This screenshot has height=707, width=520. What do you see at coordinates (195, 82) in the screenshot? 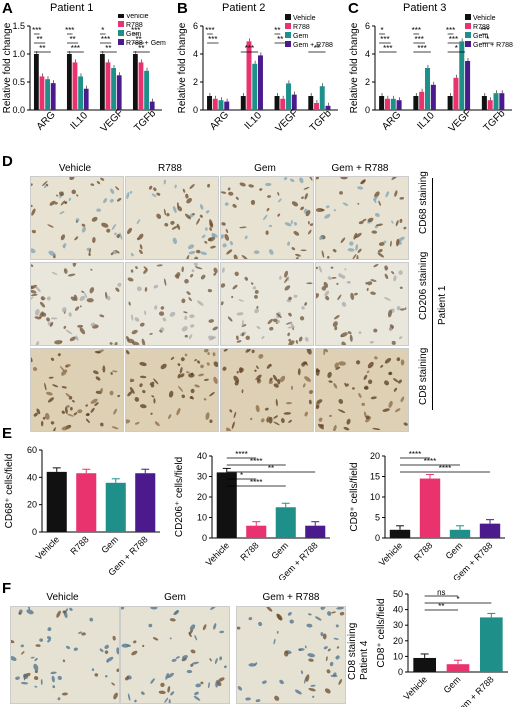
I see `y-tick-label: 2` at bounding box center [195, 82].